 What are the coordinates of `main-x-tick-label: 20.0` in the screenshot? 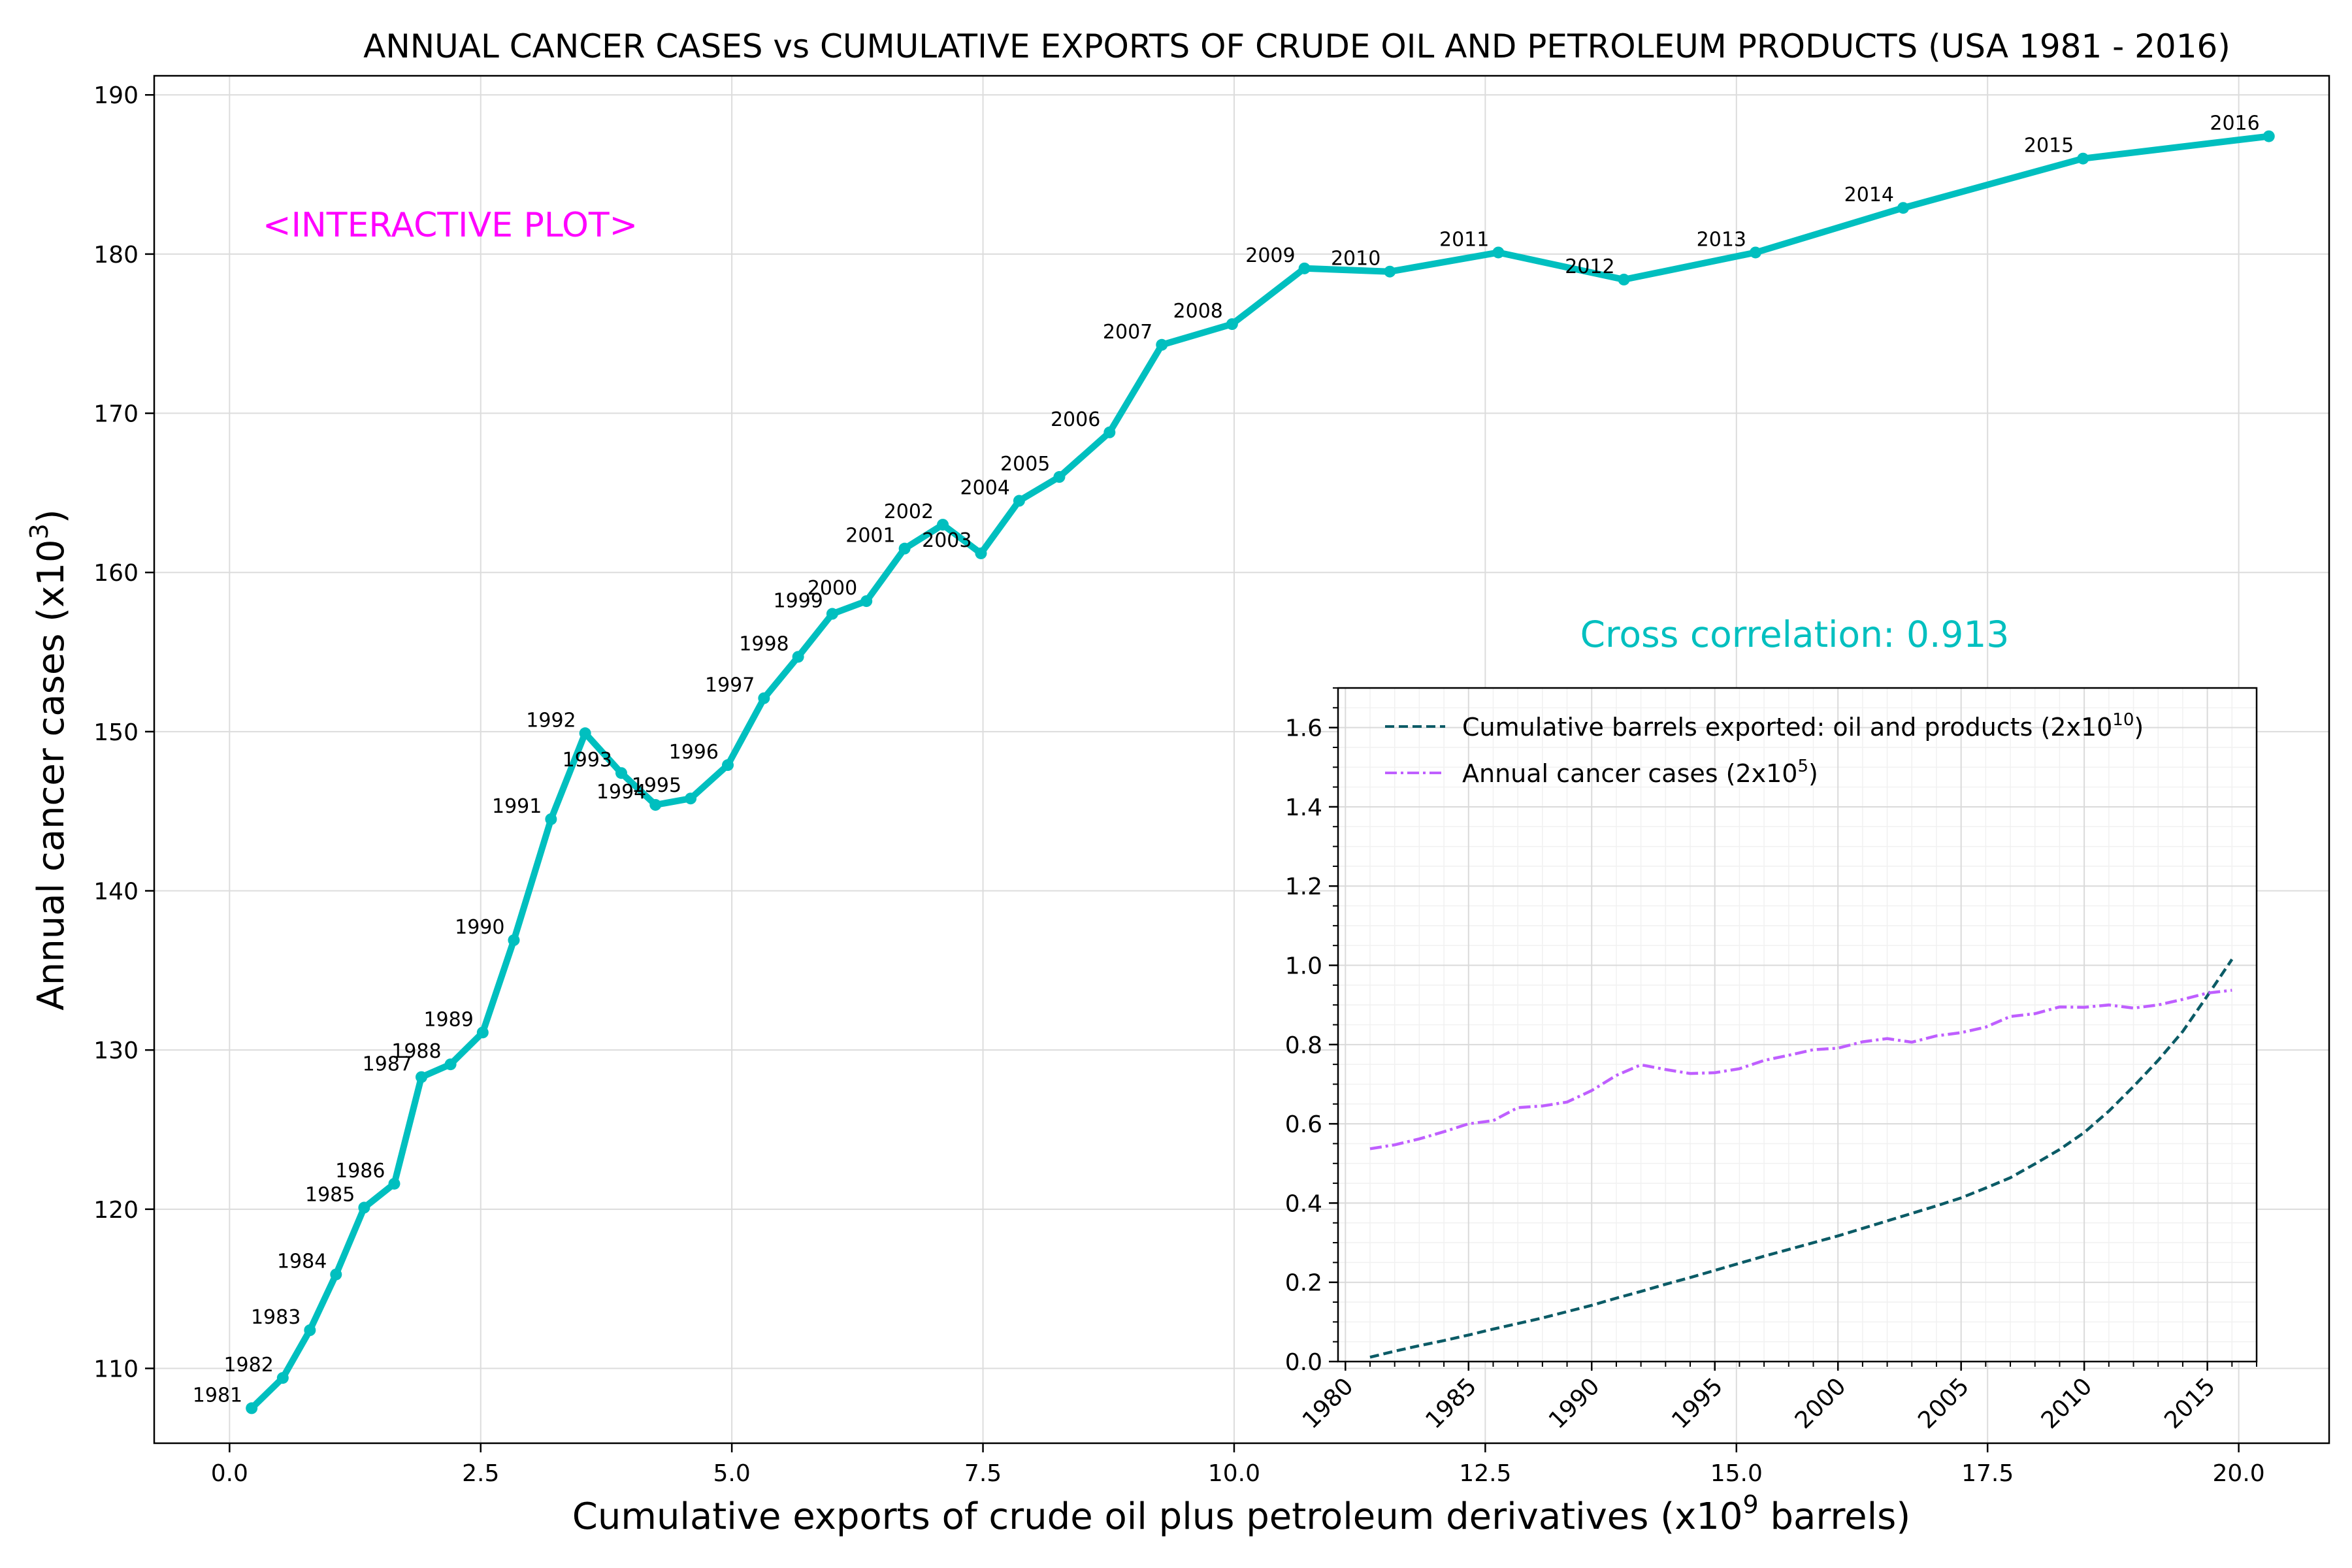 It's located at (2239, 1473).